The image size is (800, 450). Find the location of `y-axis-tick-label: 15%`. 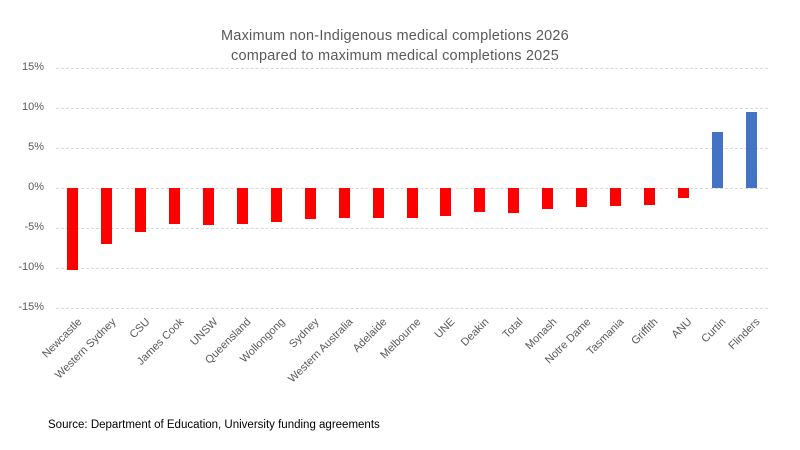

y-axis-tick-label: 15% is located at coordinates (32, 67).